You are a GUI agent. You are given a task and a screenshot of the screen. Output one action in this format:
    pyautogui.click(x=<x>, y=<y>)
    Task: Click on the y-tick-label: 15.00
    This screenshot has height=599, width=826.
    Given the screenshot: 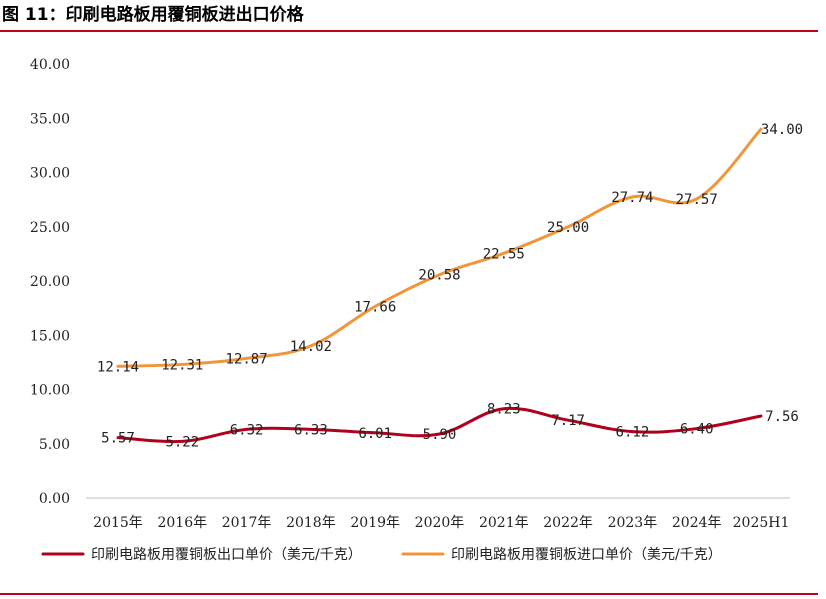 What is the action you would take?
    pyautogui.click(x=50, y=336)
    